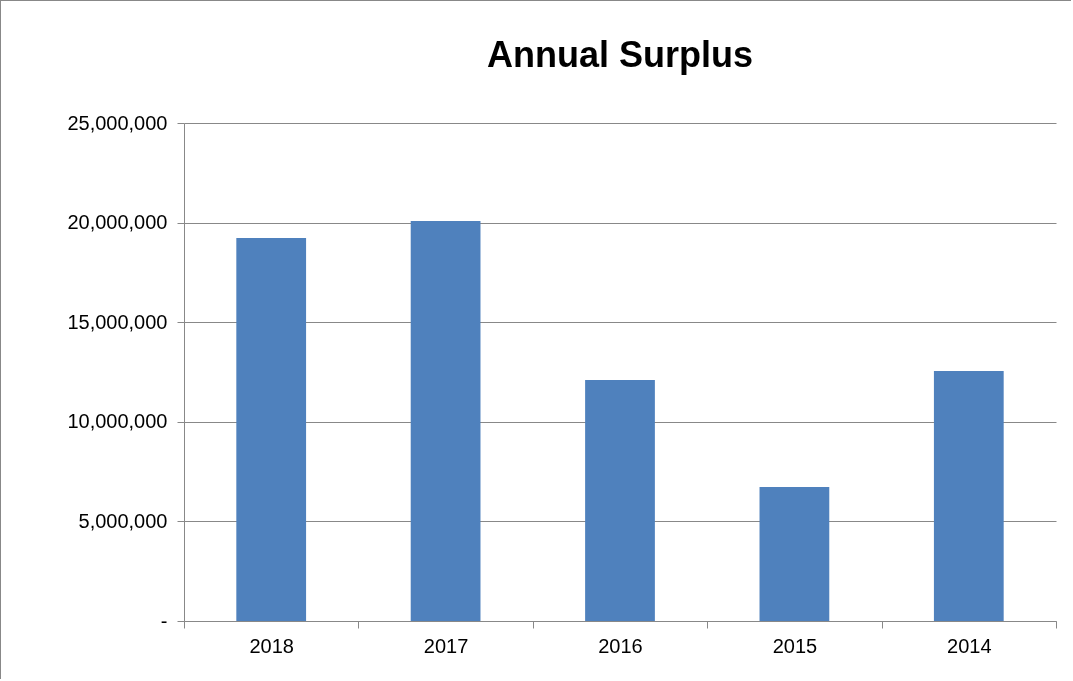  What do you see at coordinates (271, 645) in the screenshot?
I see `x-tick-label: 2018` at bounding box center [271, 645].